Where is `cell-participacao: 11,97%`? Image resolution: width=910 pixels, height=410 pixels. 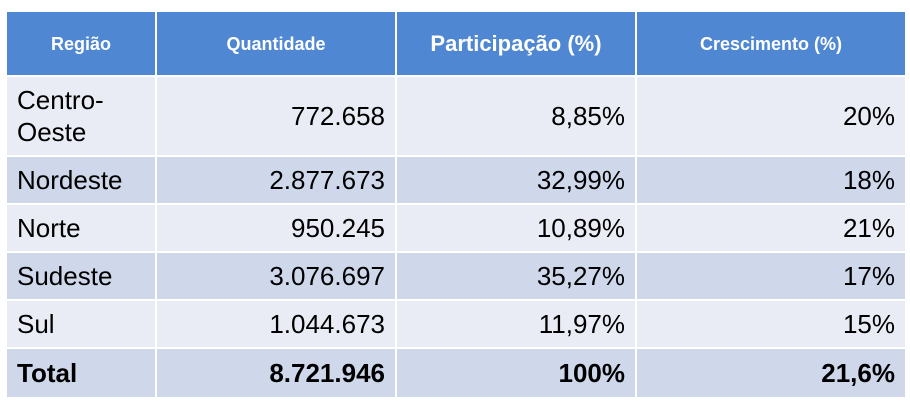 cell-participacao: 11,97% is located at coordinates (516, 324).